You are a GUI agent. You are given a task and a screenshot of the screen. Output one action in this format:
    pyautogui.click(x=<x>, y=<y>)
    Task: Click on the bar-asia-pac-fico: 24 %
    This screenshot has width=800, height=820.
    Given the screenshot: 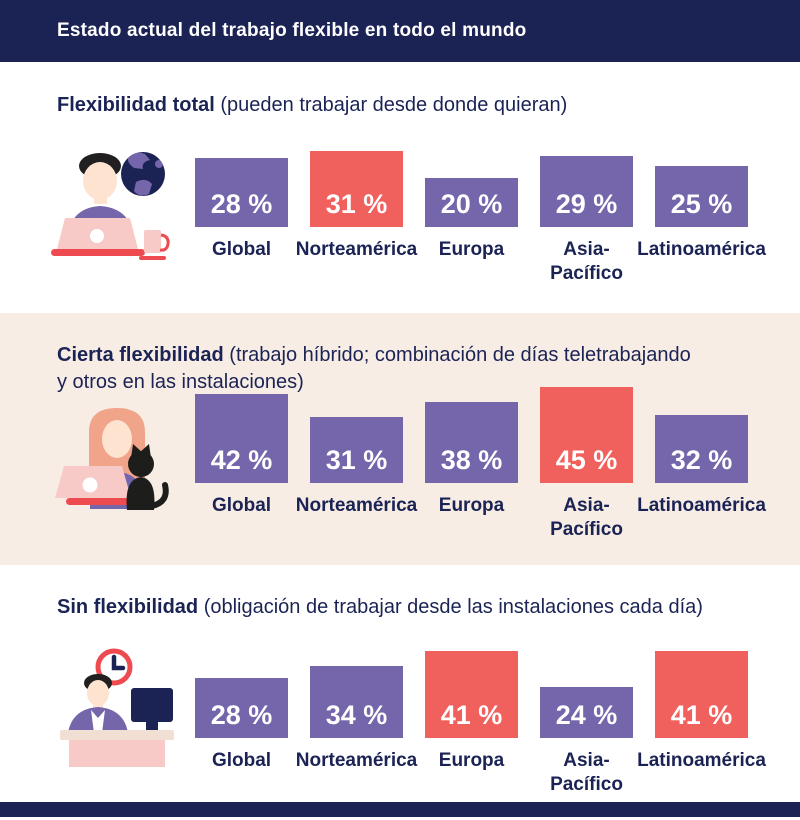 What is the action you would take?
    pyautogui.click(x=586, y=712)
    